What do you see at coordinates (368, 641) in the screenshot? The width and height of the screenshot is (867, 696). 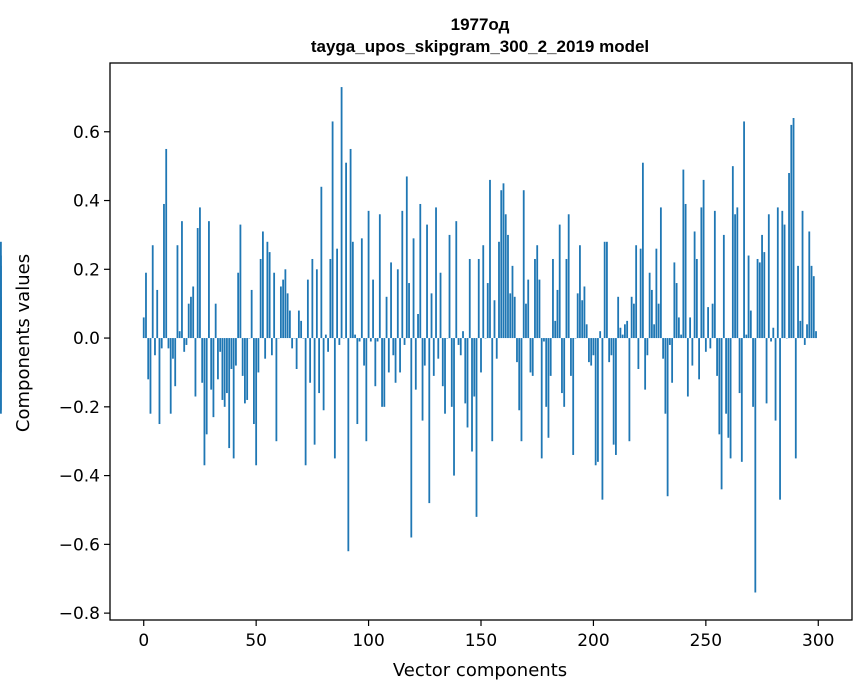 I see `x-tick-label: 100` at bounding box center [368, 641].